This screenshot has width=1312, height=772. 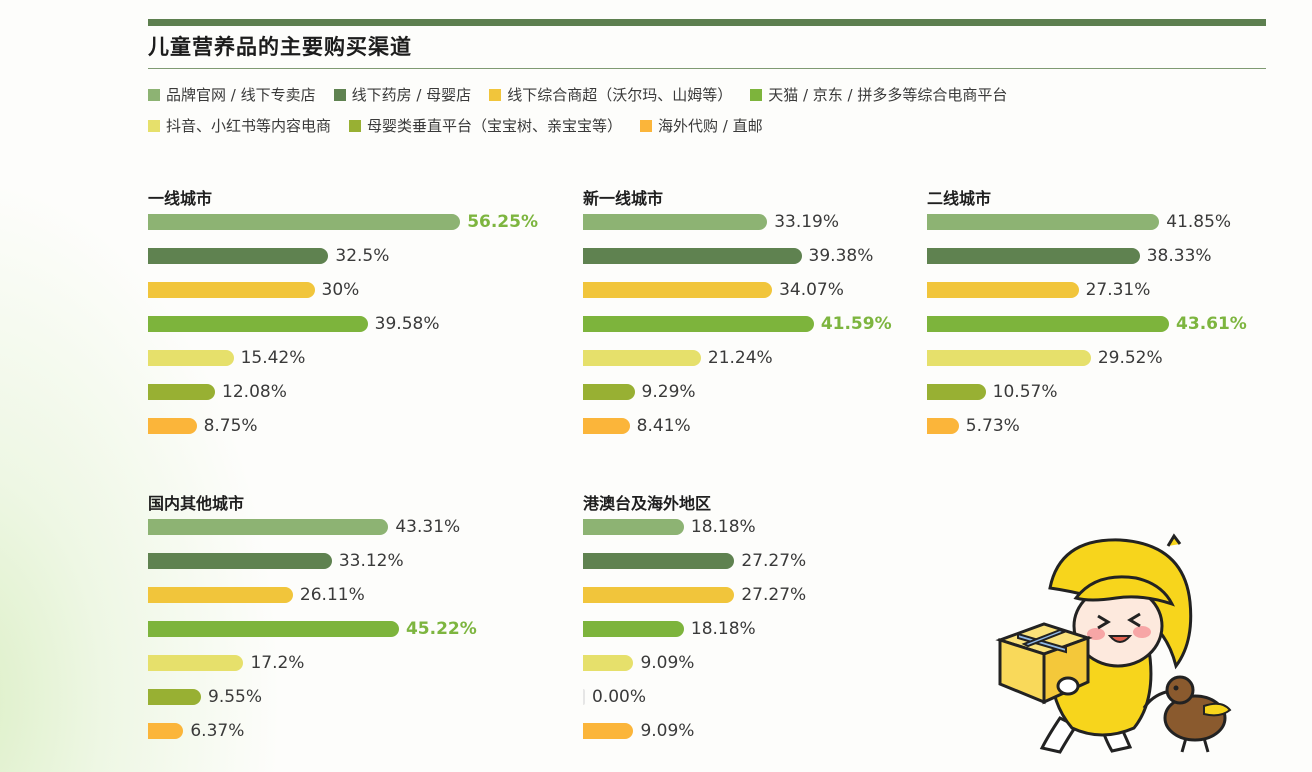 I want to click on bar-row: 0.00%, so click(x=614, y=697).